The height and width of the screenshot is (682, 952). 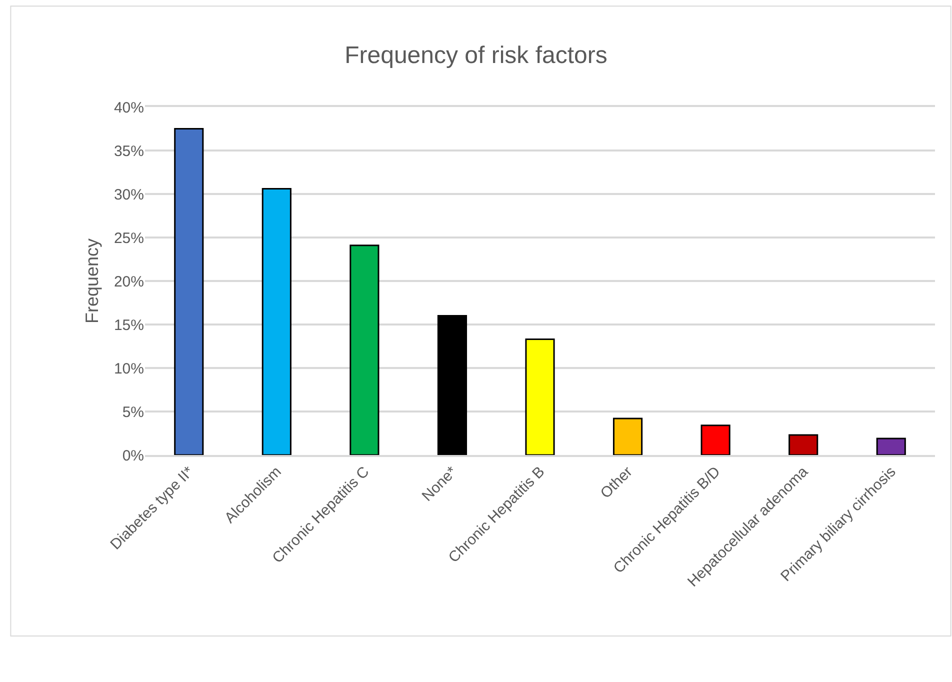 I want to click on y-tick-label: 0%, so click(x=133, y=455).